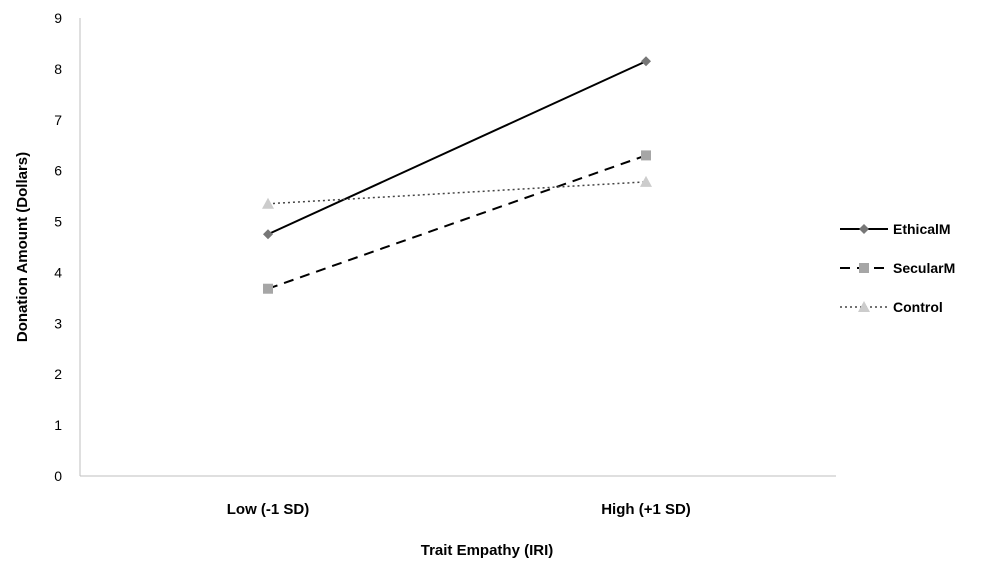 The image size is (1003, 565). Describe the element at coordinates (58, 171) in the screenshot. I see `y-tick-label: 6` at that location.